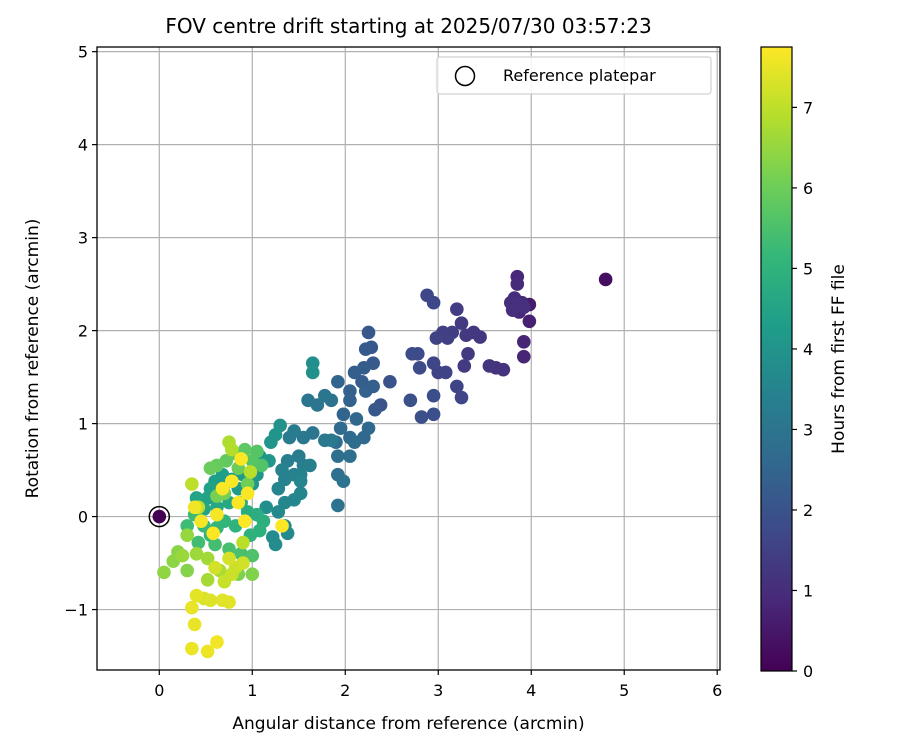 This screenshot has width=900, height=750. I want to click on colorbar-tick-label: 7, so click(808, 107).